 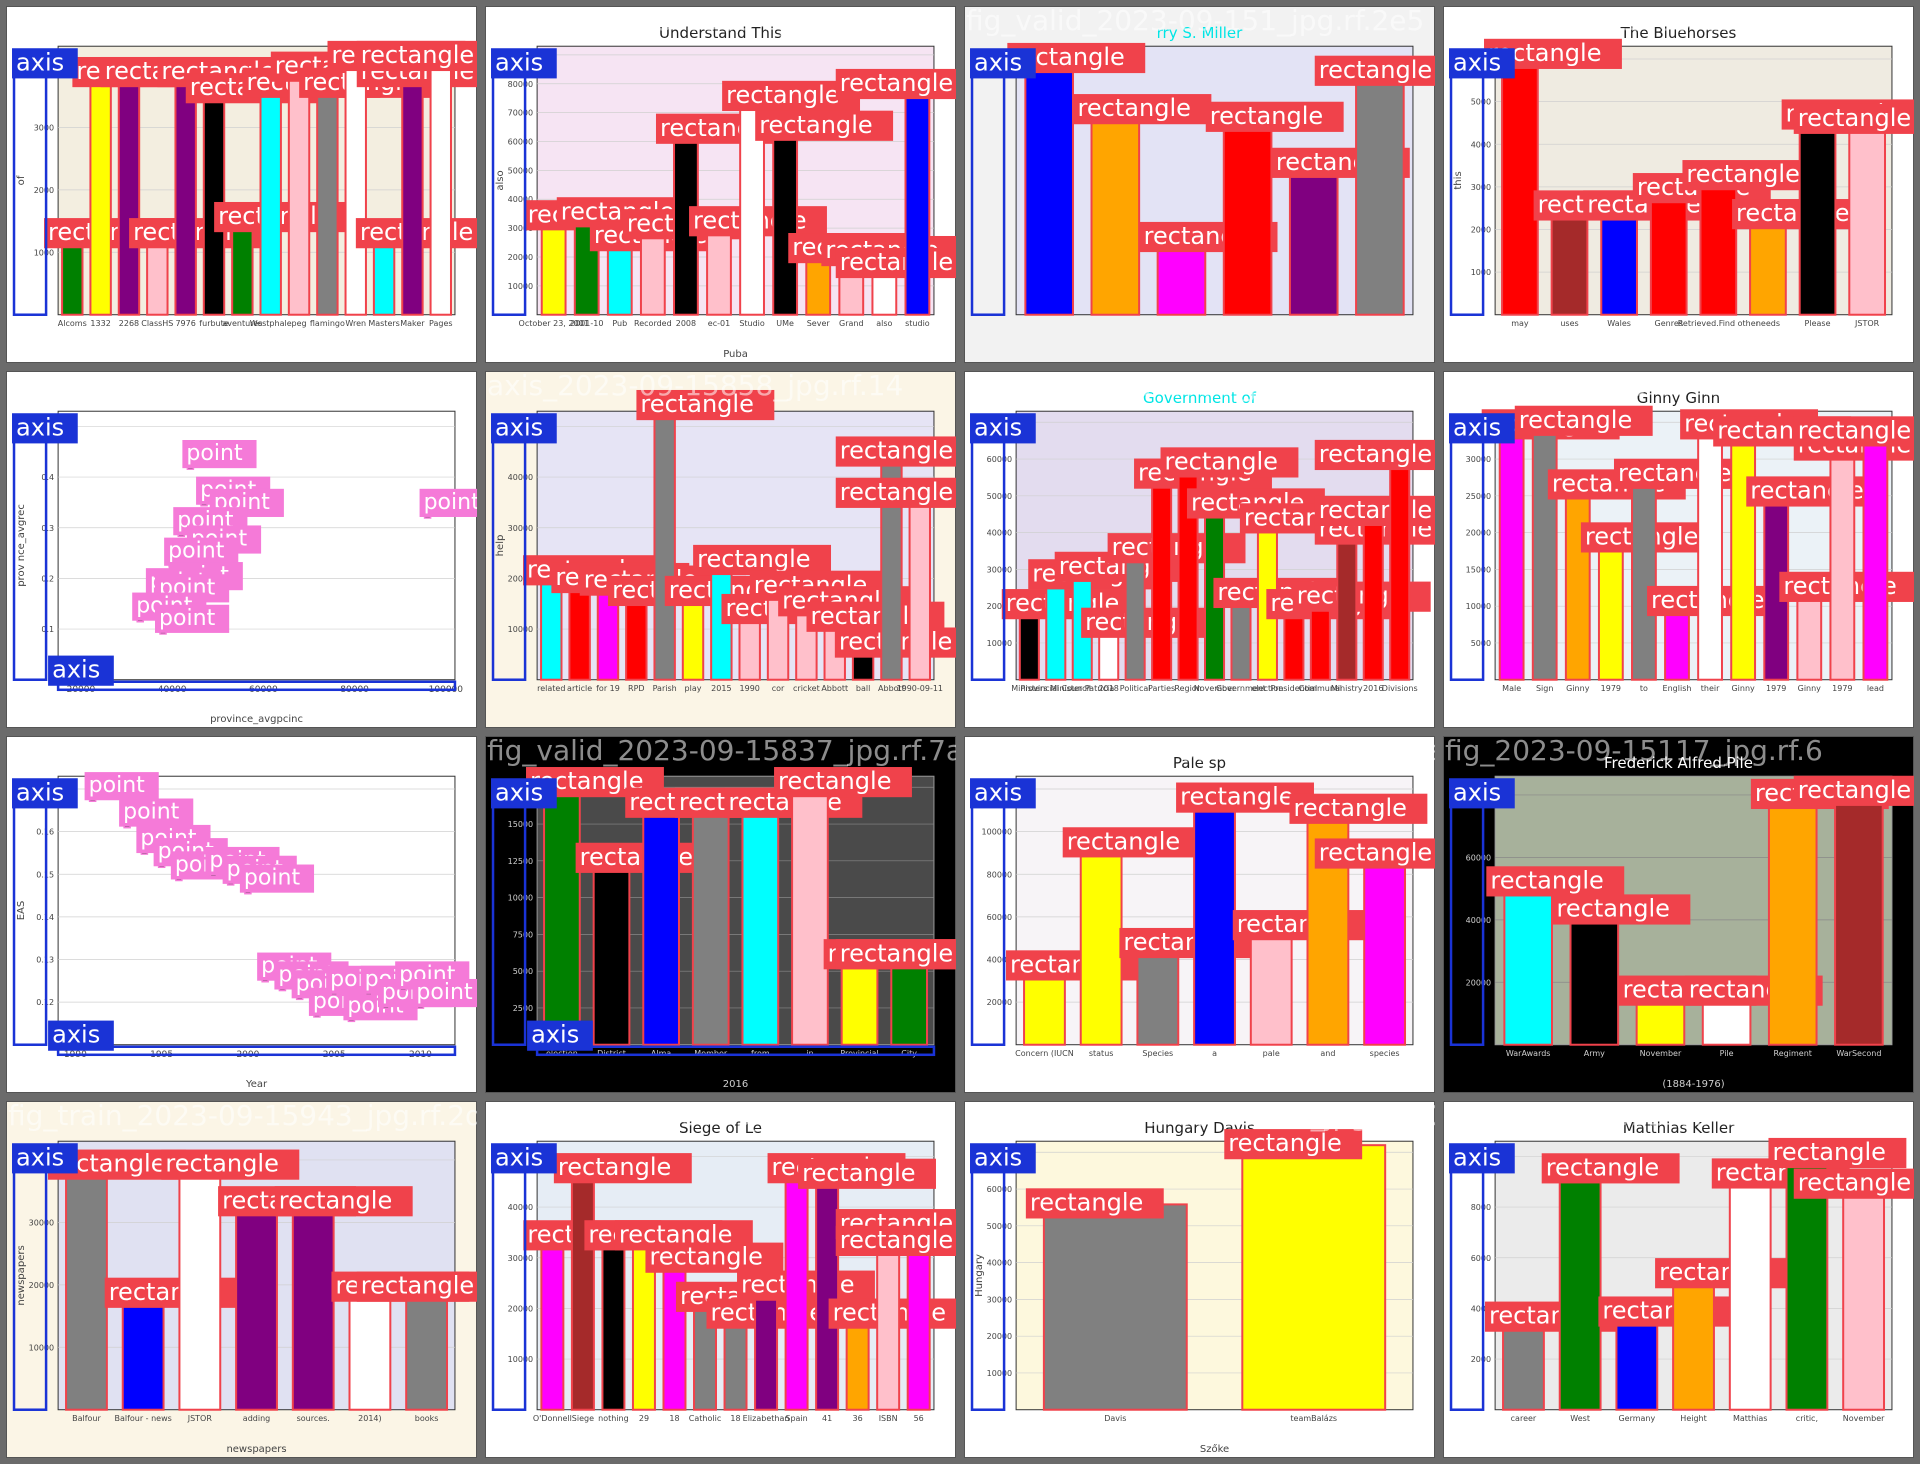 I want to click on x-tick-label: their, so click(x=1710, y=688).